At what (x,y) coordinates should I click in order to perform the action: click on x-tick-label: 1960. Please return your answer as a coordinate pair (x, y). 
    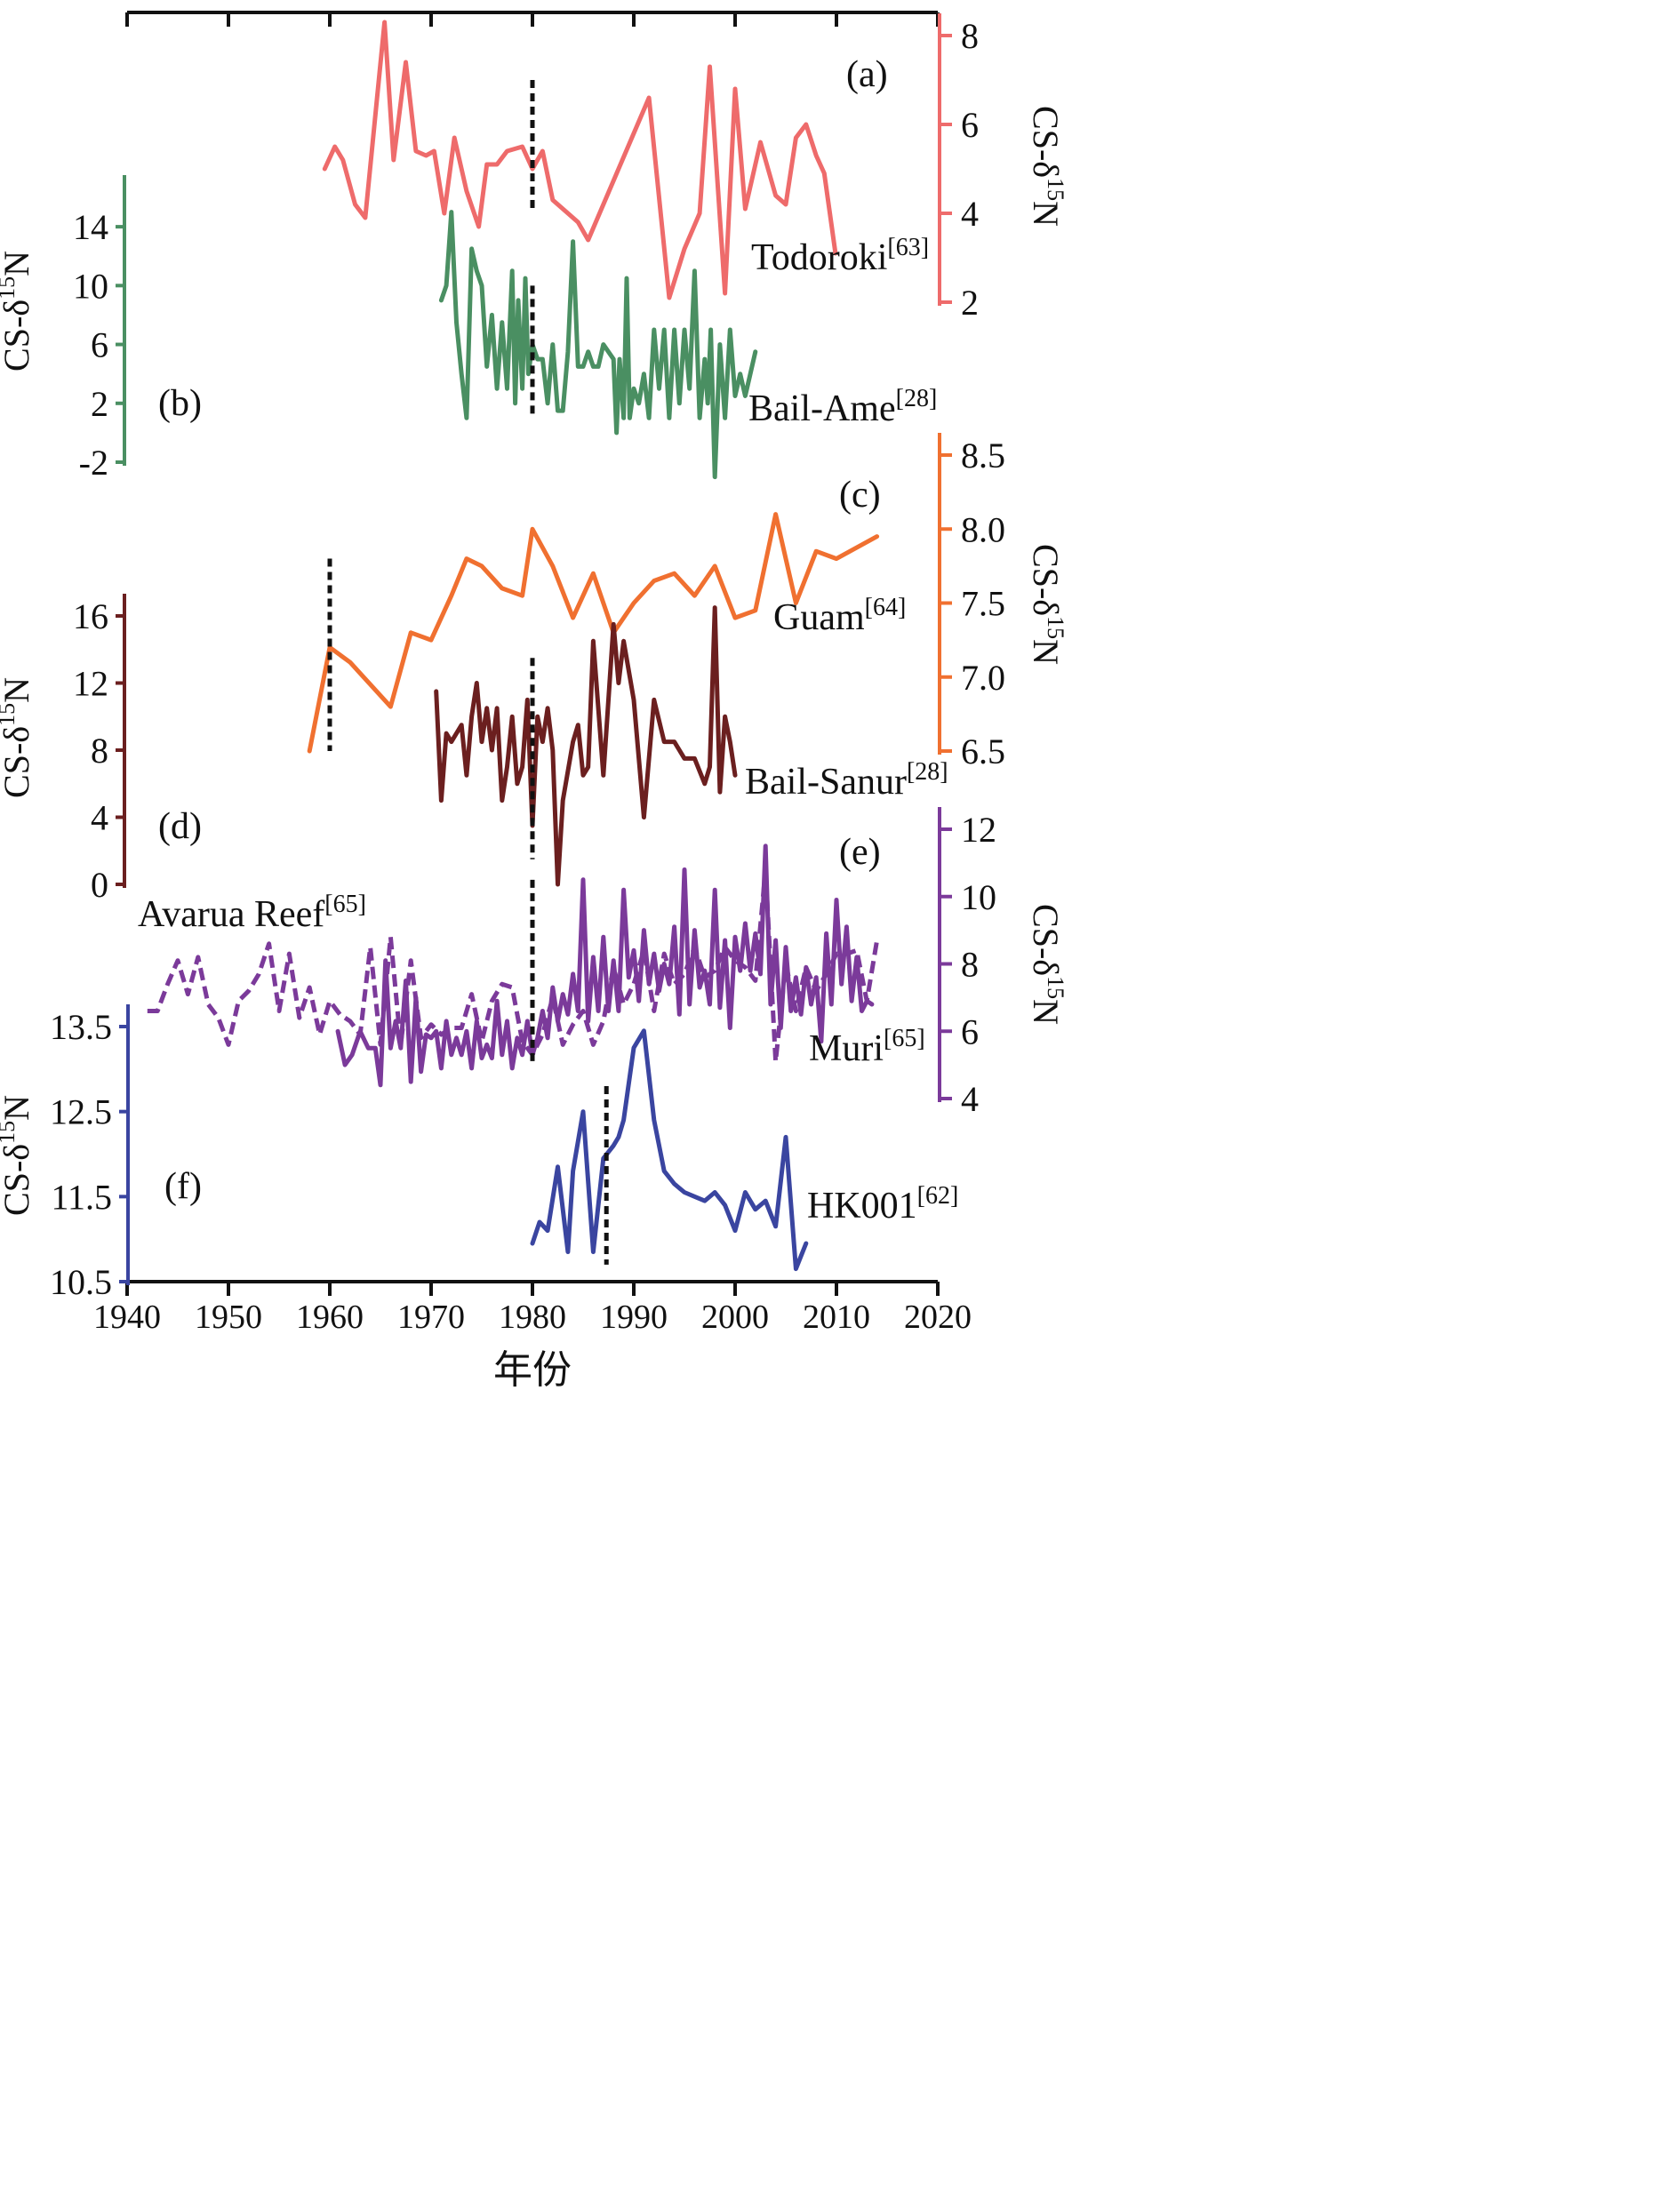
    Looking at the image, I should click on (330, 1317).